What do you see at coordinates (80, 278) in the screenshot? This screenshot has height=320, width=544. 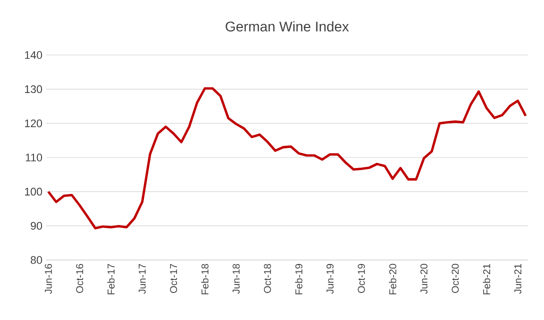 I see `x-tick-label: Oct-16` at bounding box center [80, 278].